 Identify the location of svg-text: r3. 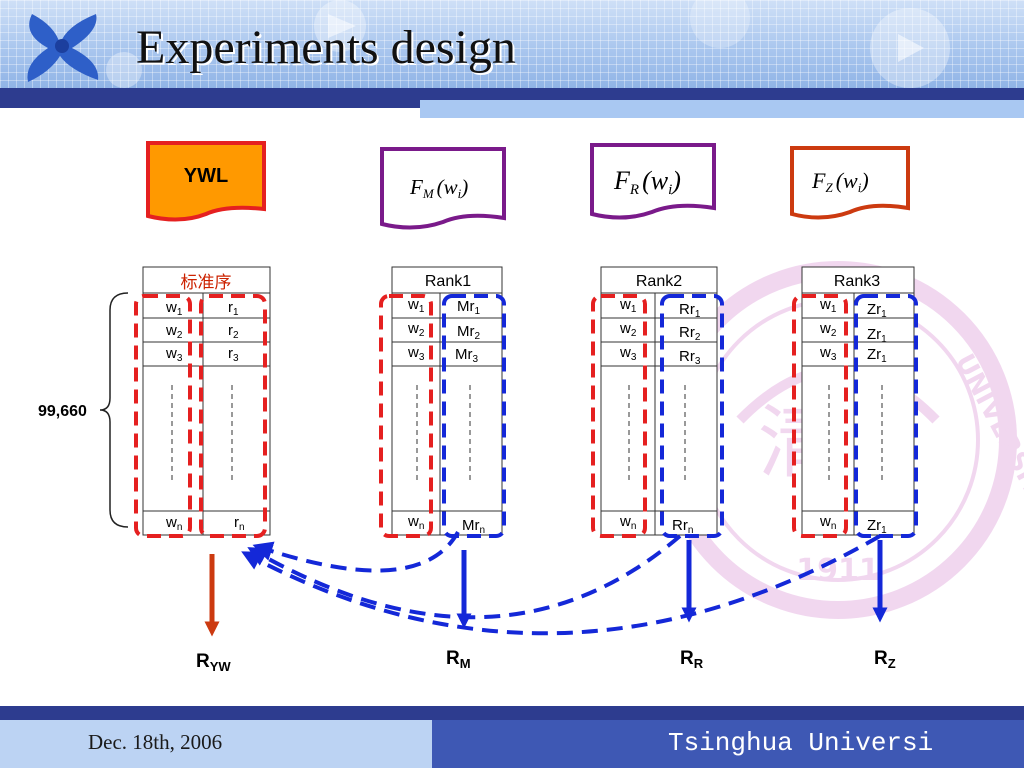
(233, 354).